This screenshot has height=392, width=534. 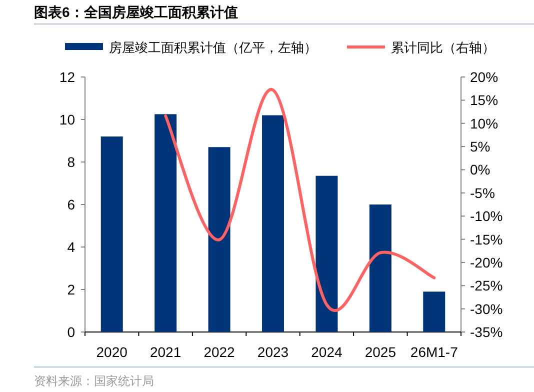 What do you see at coordinates (112, 352) in the screenshot?
I see `x-tick-label: 2020` at bounding box center [112, 352].